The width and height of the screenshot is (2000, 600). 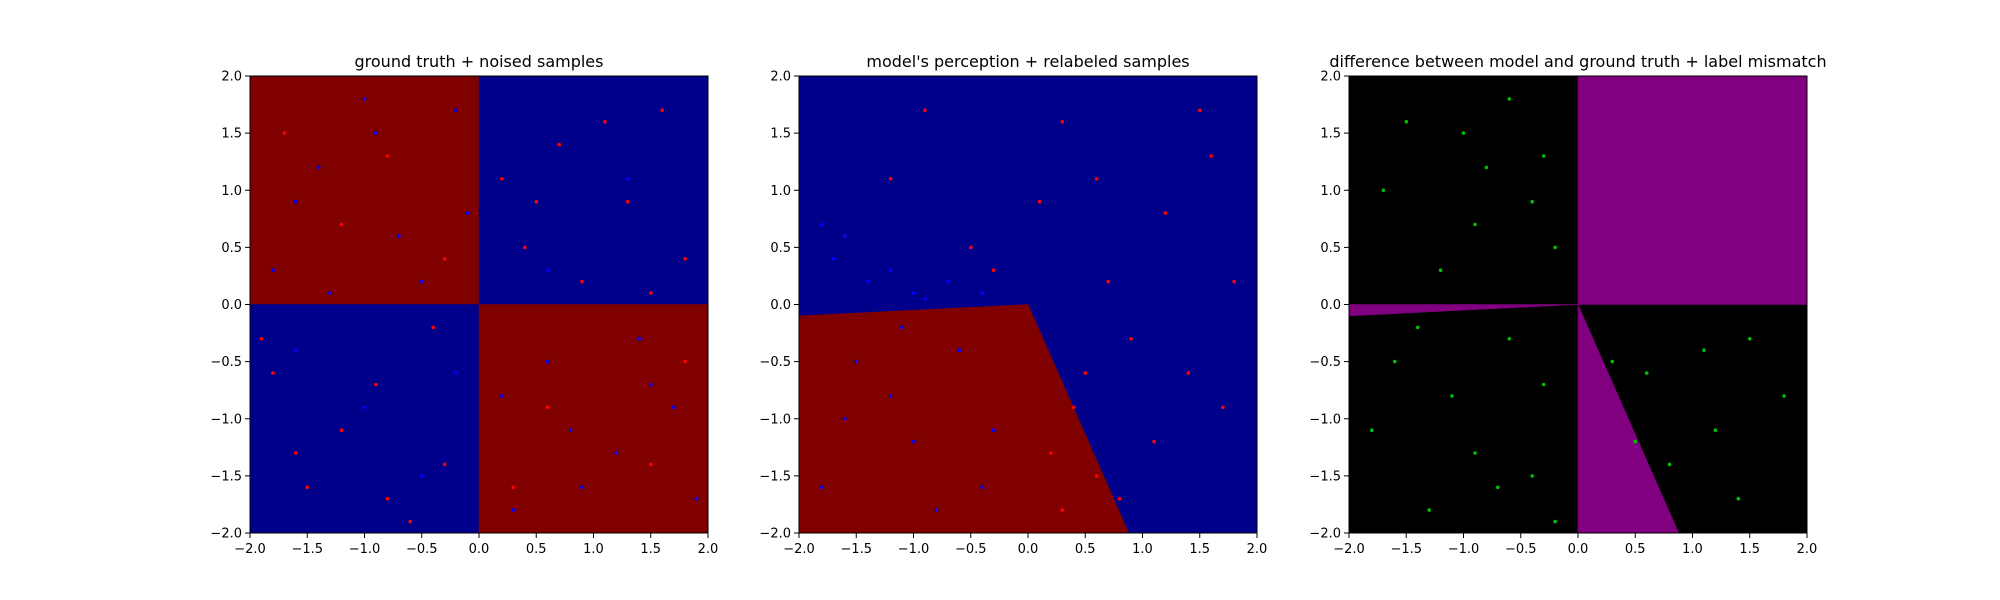 What do you see at coordinates (1325, 362) in the screenshot?
I see `y-tick-label: −0.5` at bounding box center [1325, 362].